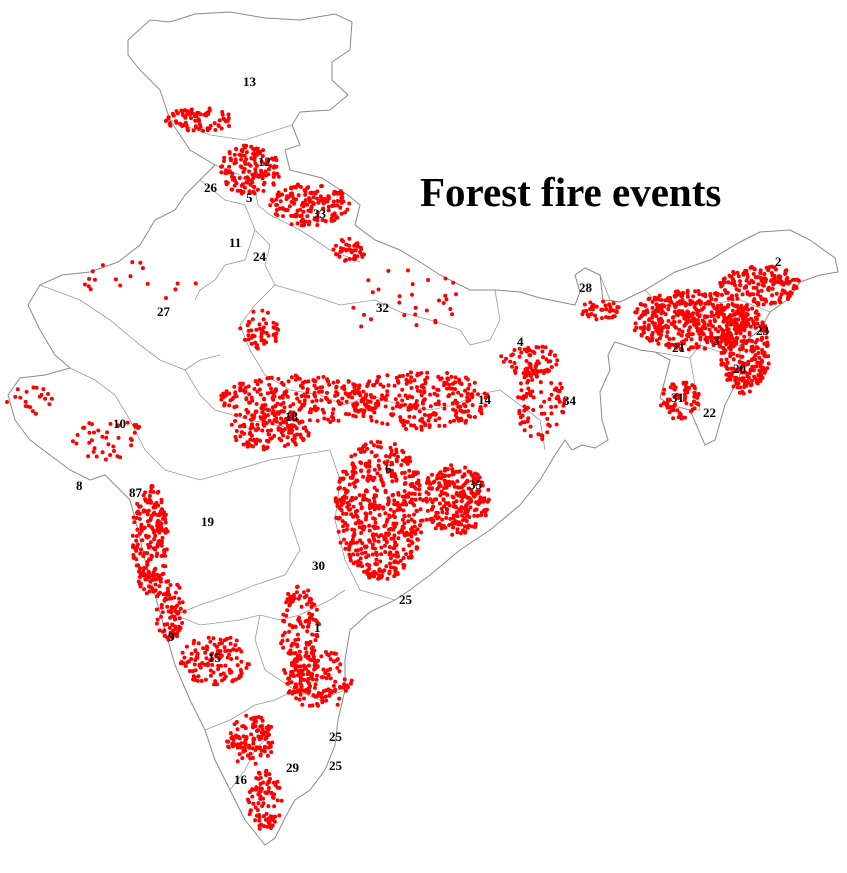 This screenshot has width=847, height=873. Describe the element at coordinates (79, 485) in the screenshot. I see `state-label: 8` at that location.